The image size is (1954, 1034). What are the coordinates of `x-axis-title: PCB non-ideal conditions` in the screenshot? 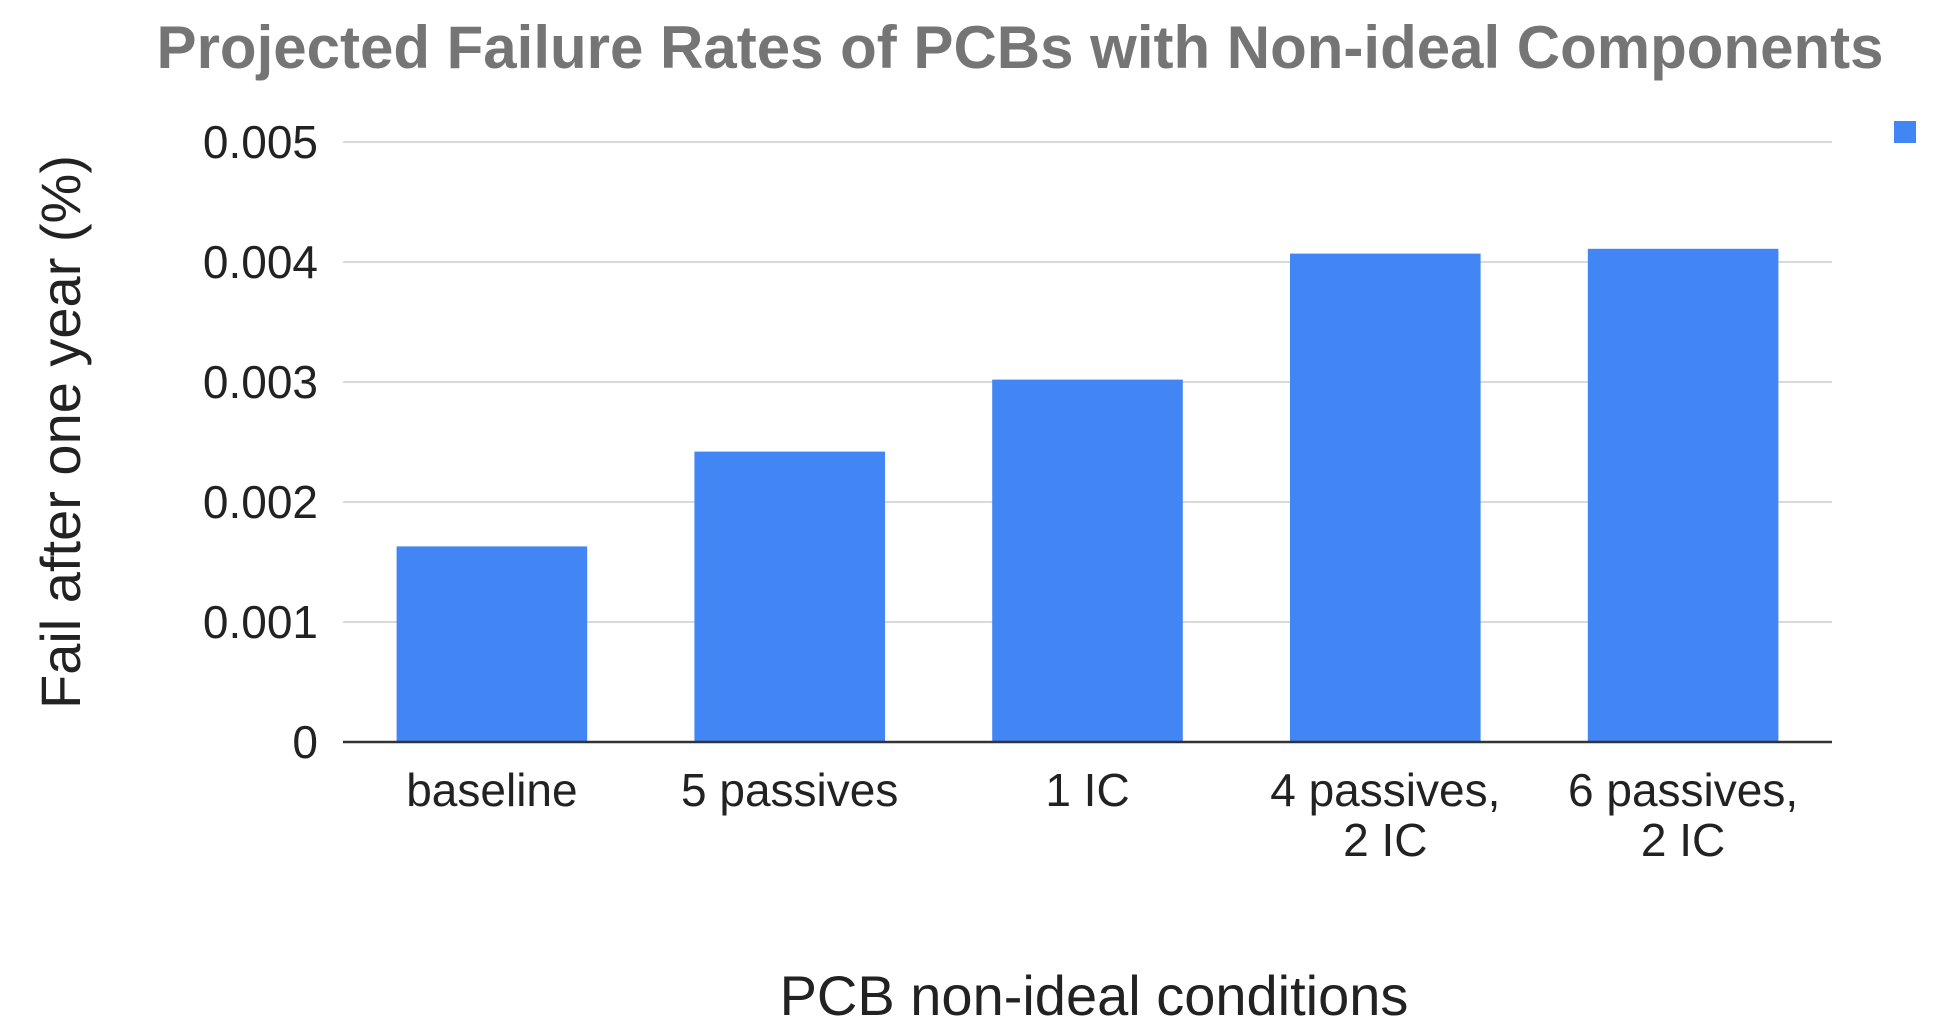 It's located at (1094, 995).